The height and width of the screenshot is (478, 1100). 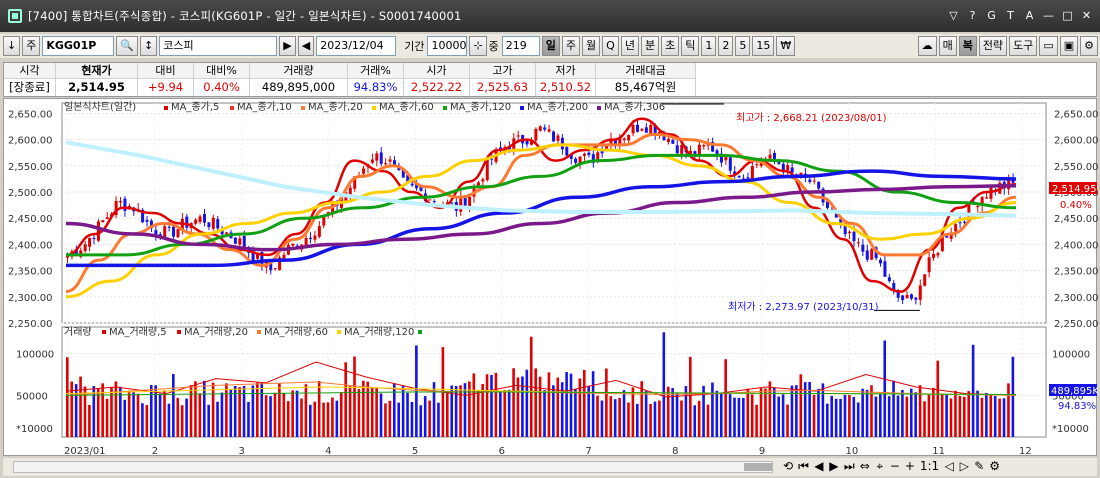 I want to click on minus-icon: −, so click(x=894, y=466).